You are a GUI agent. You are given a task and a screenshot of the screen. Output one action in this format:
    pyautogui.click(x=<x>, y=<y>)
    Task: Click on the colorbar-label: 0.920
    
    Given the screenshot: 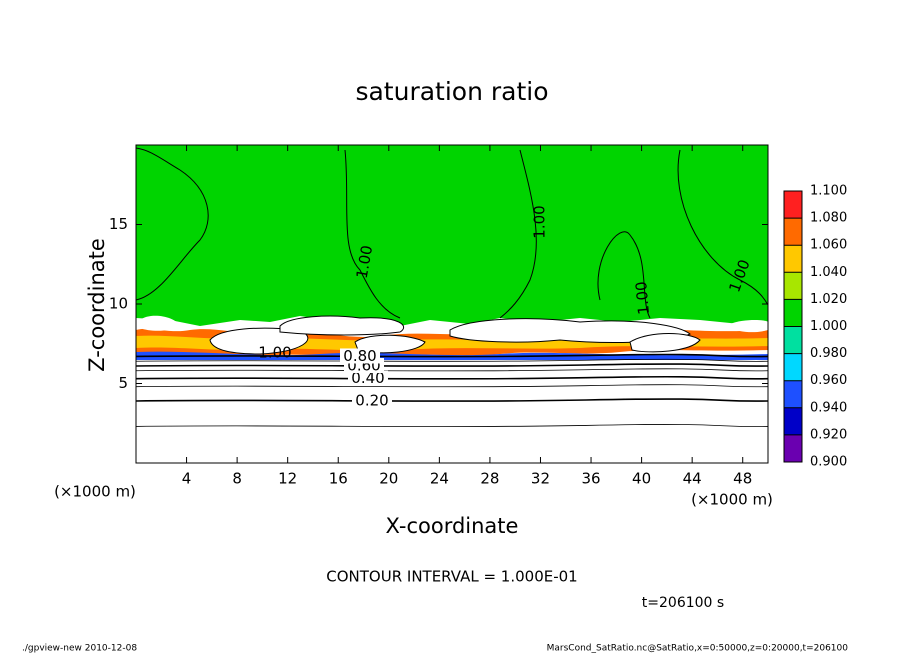 What is the action you would take?
    pyautogui.click(x=828, y=434)
    